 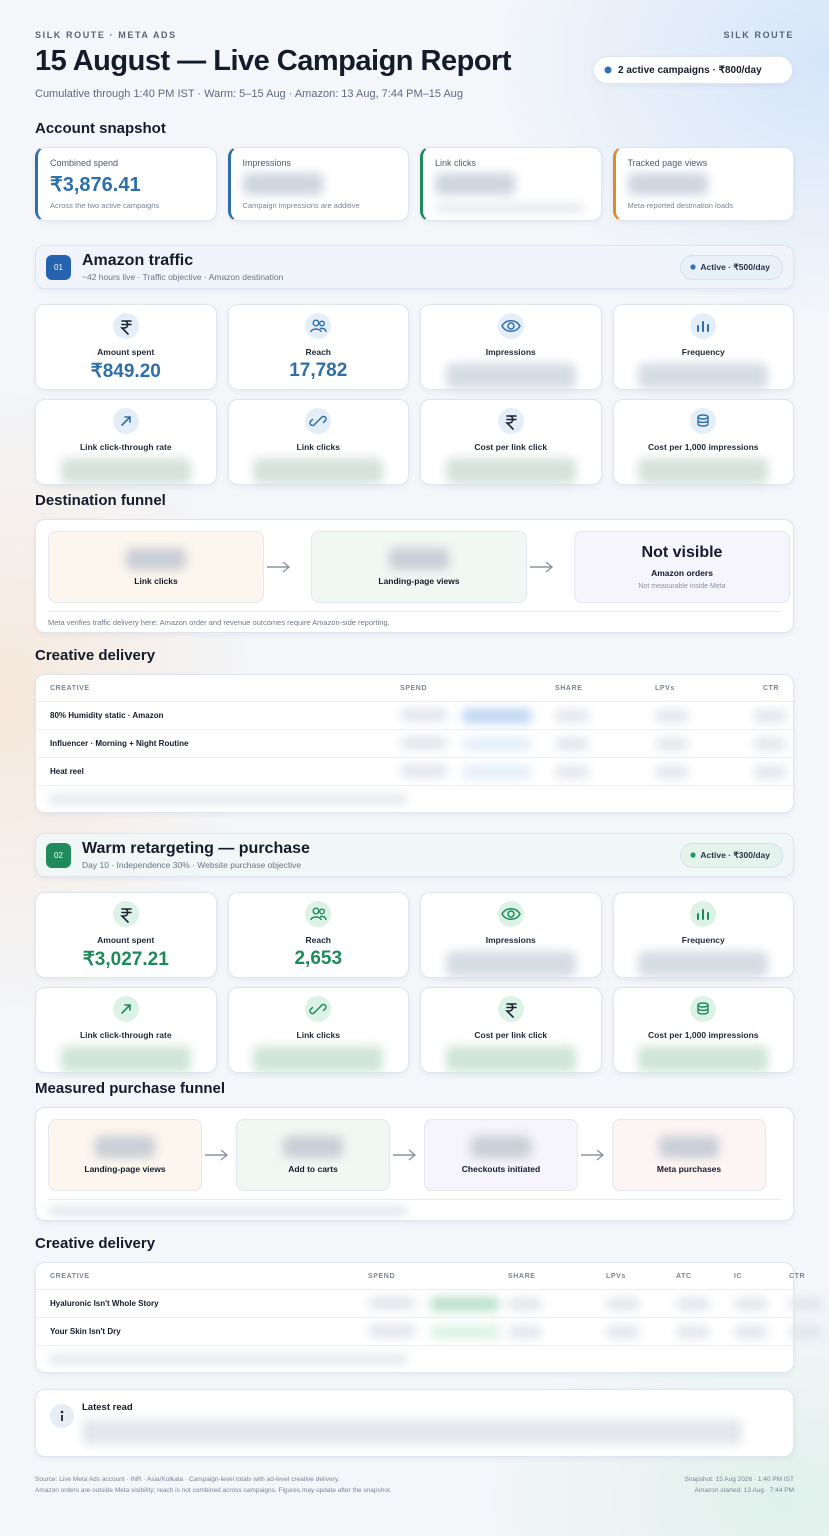 I want to click on step-label: Landing-page views, so click(x=419, y=581).